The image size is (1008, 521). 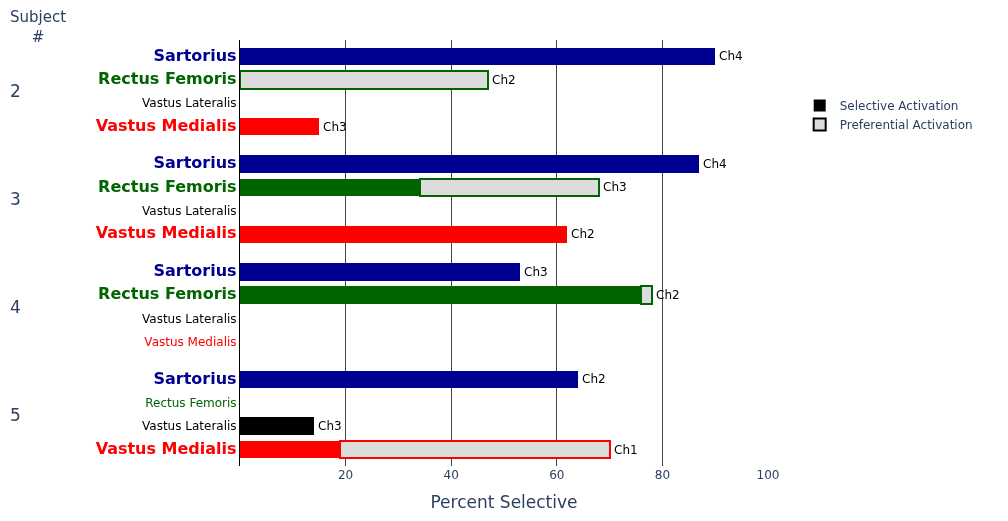 I want to click on text: 3, so click(x=15, y=199).